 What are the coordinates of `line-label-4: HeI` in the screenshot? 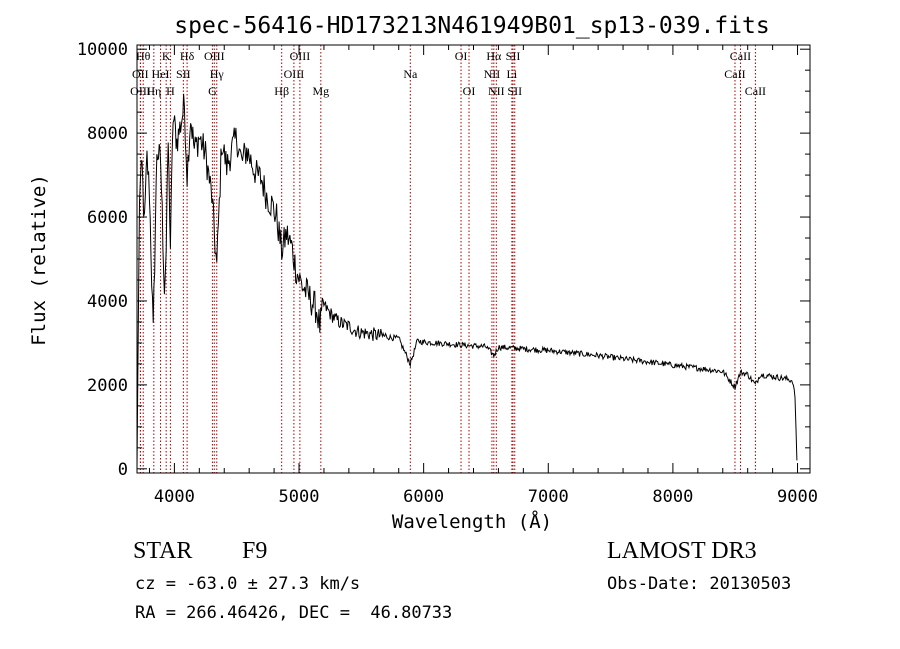 It's located at (161, 74).